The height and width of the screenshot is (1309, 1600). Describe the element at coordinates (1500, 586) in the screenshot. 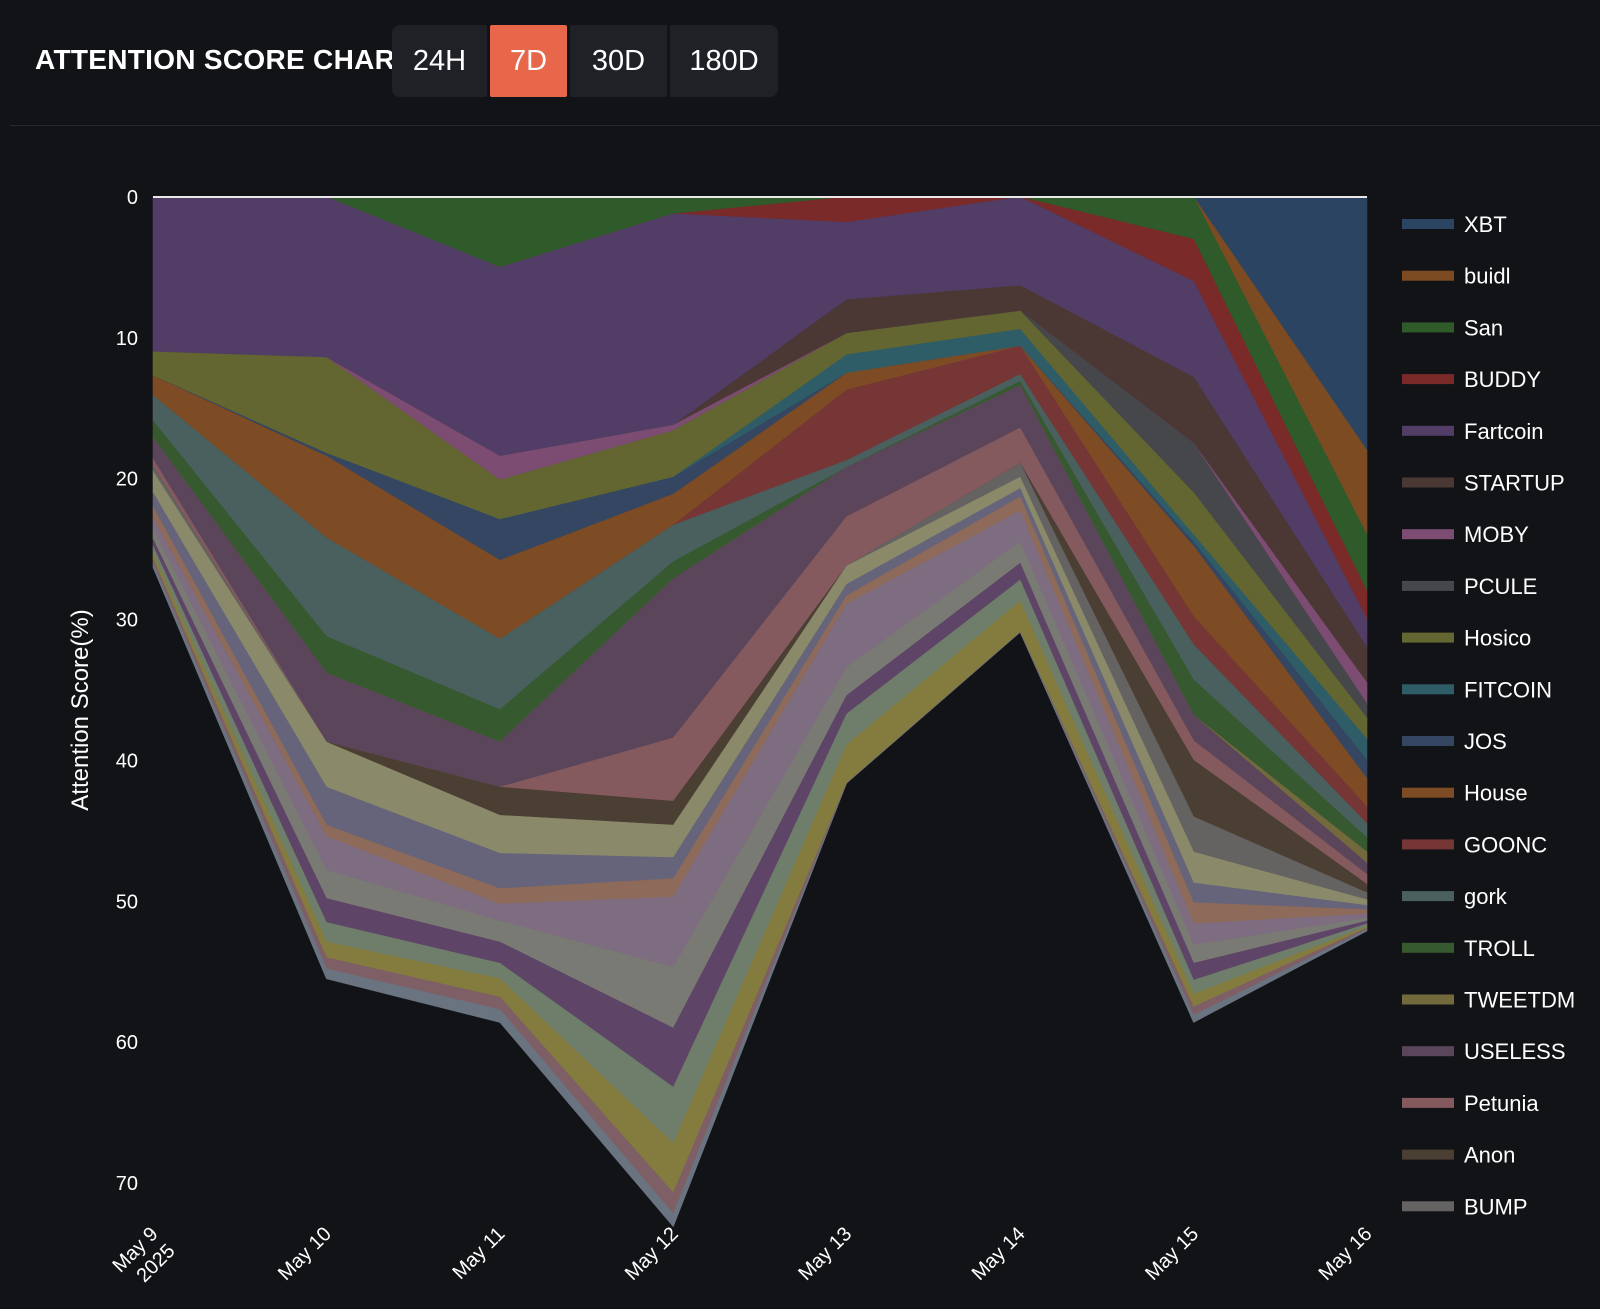

I see `legend-label-pcule: PCULE` at that location.